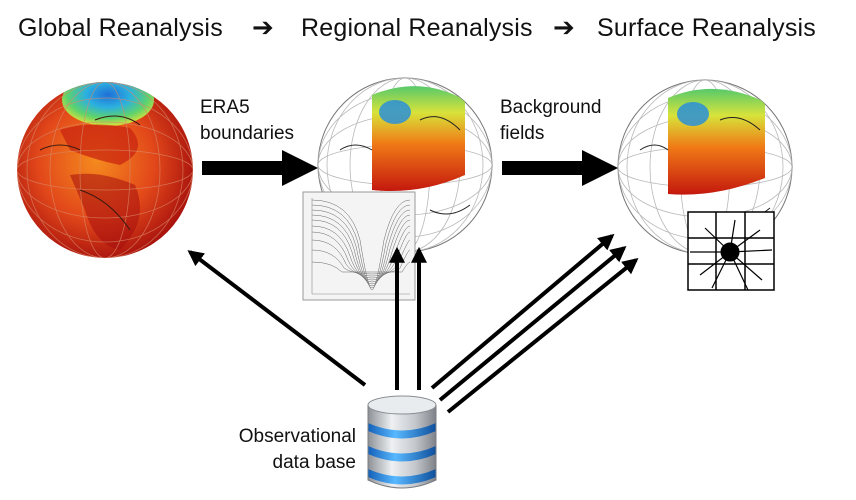 This screenshot has width=856, height=500. I want to click on title-regional-reanalysis: Regional Reanalysis, so click(417, 28).